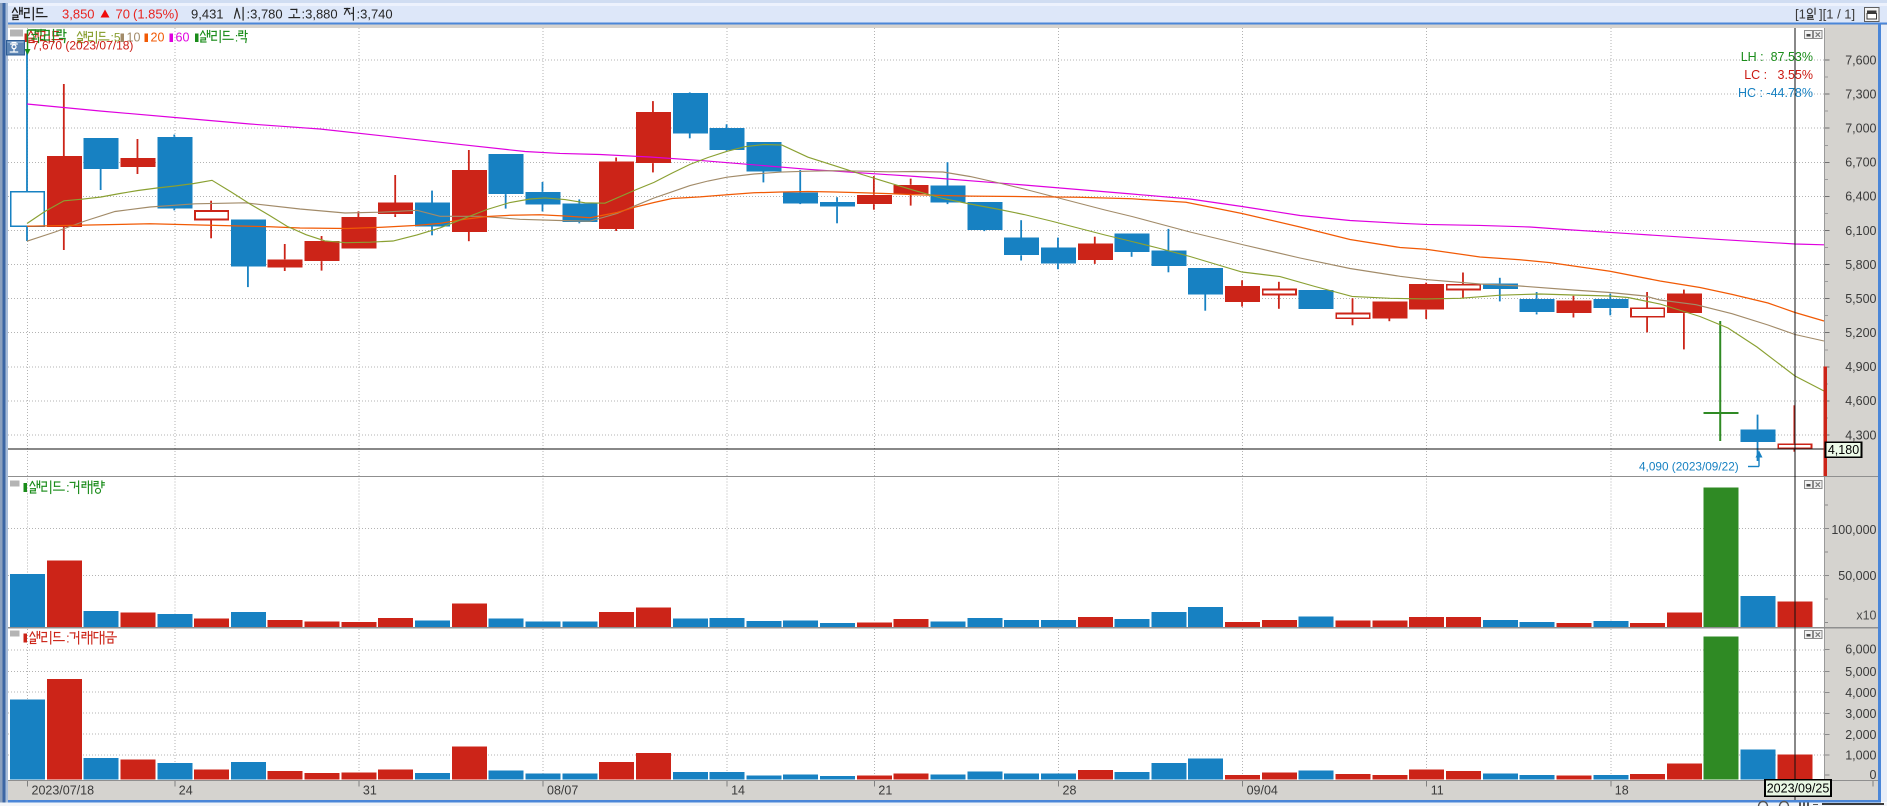  Describe the element at coordinates (123, 14) in the screenshot. I see `svg-text: 70` at that location.